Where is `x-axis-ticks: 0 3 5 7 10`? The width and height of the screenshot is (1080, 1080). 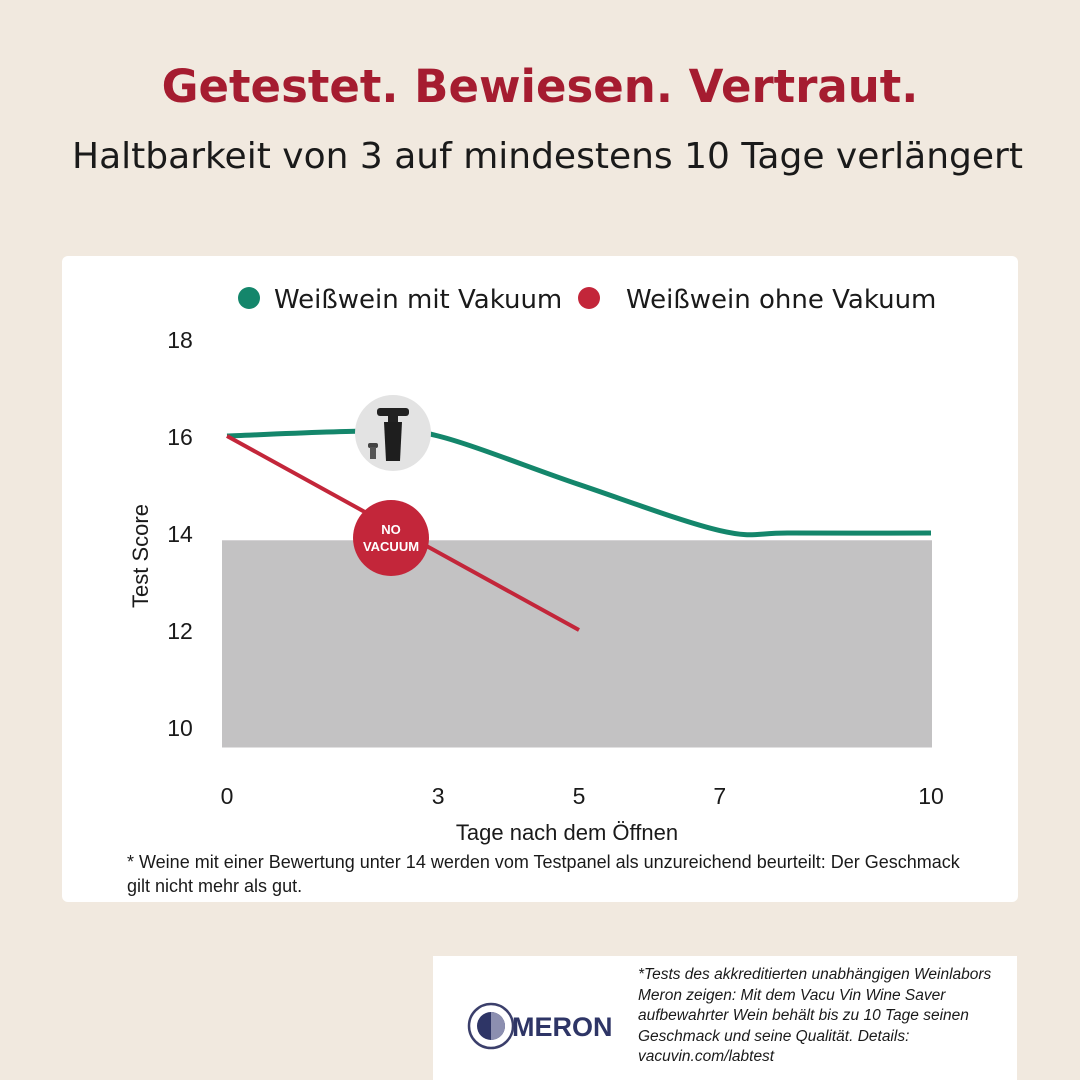 x-axis-ticks: 0 3 5 7 10 is located at coordinates (582, 796).